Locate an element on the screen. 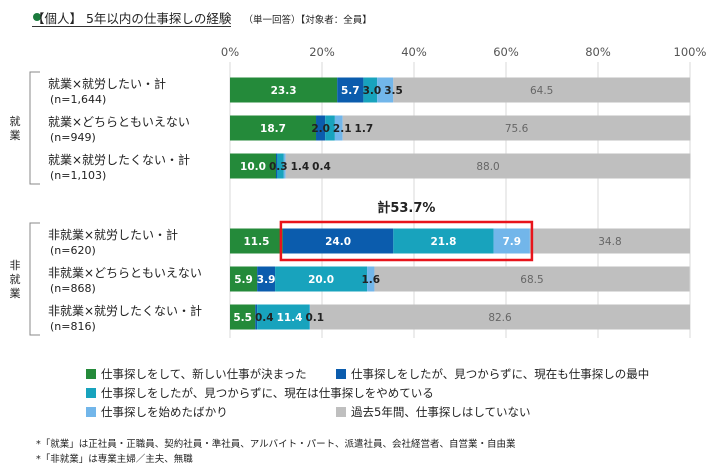 The image size is (720, 469). category-label: 就業×就労したくない・計 is located at coordinates (119, 159).